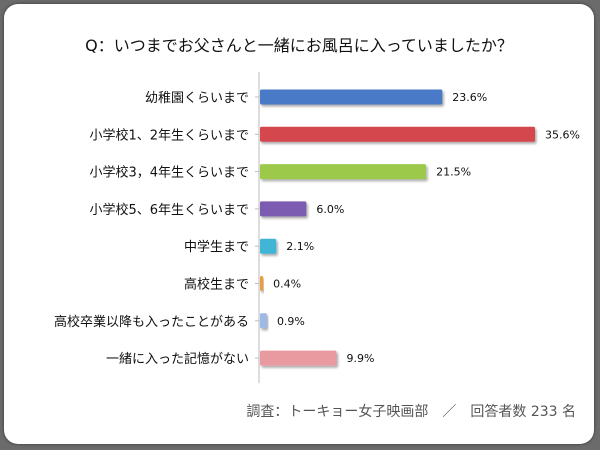  What do you see at coordinates (216, 285) in the screenshot?
I see `category-label: 高校生まで` at bounding box center [216, 285].